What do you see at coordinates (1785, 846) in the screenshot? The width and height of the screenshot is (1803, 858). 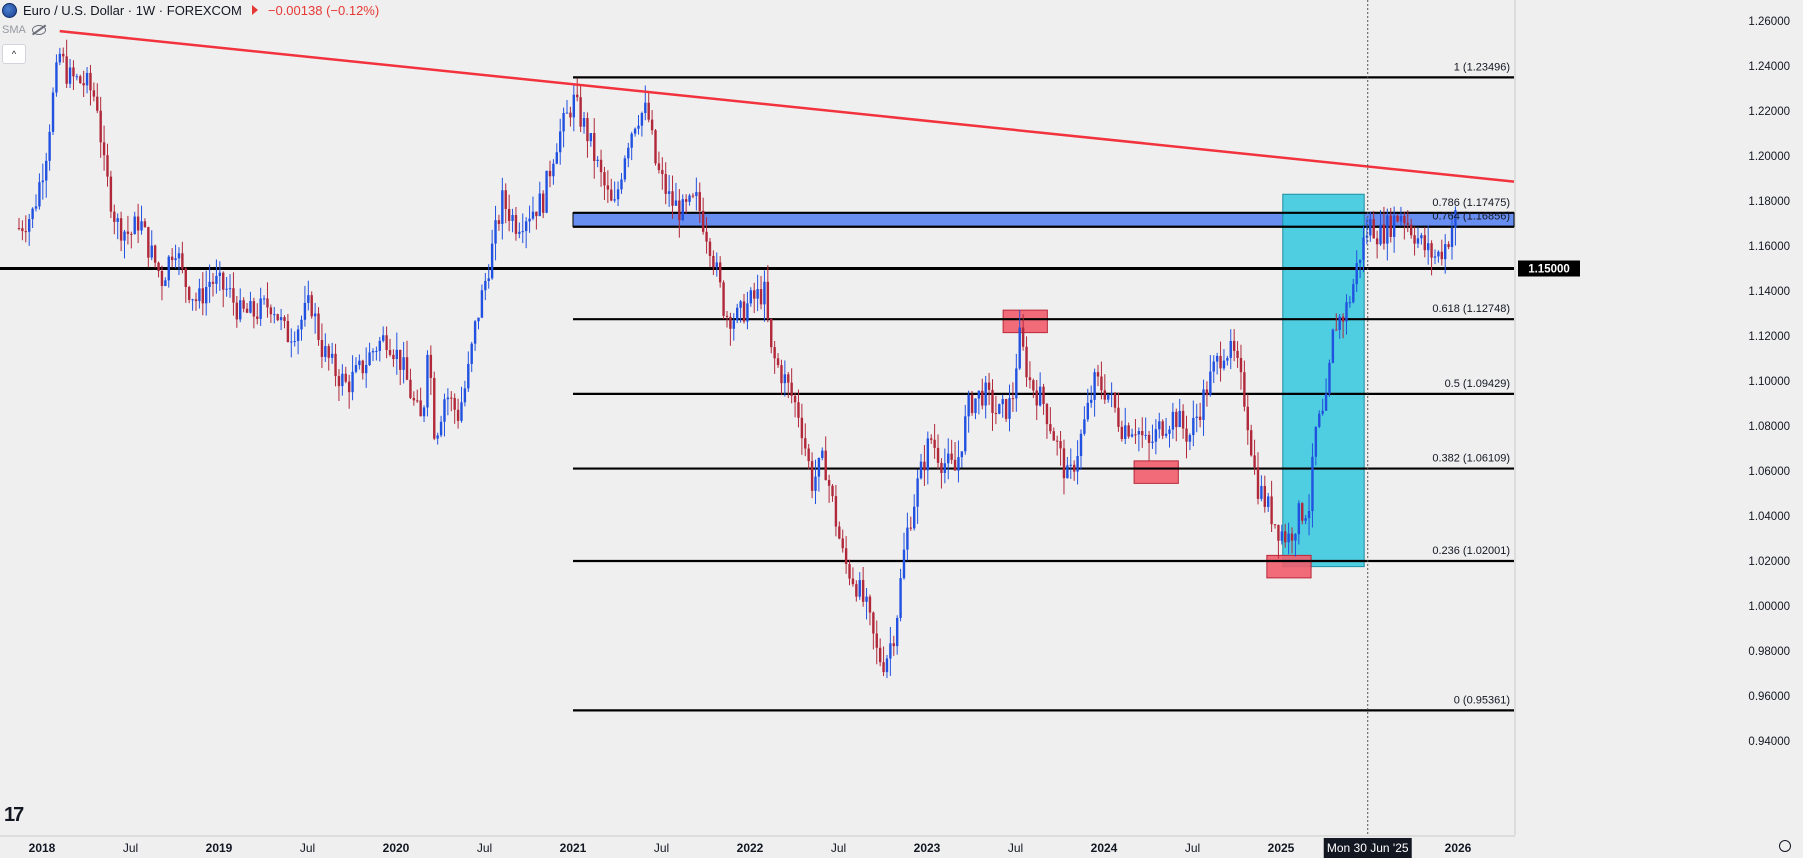 I see `settings-gear-icon` at bounding box center [1785, 846].